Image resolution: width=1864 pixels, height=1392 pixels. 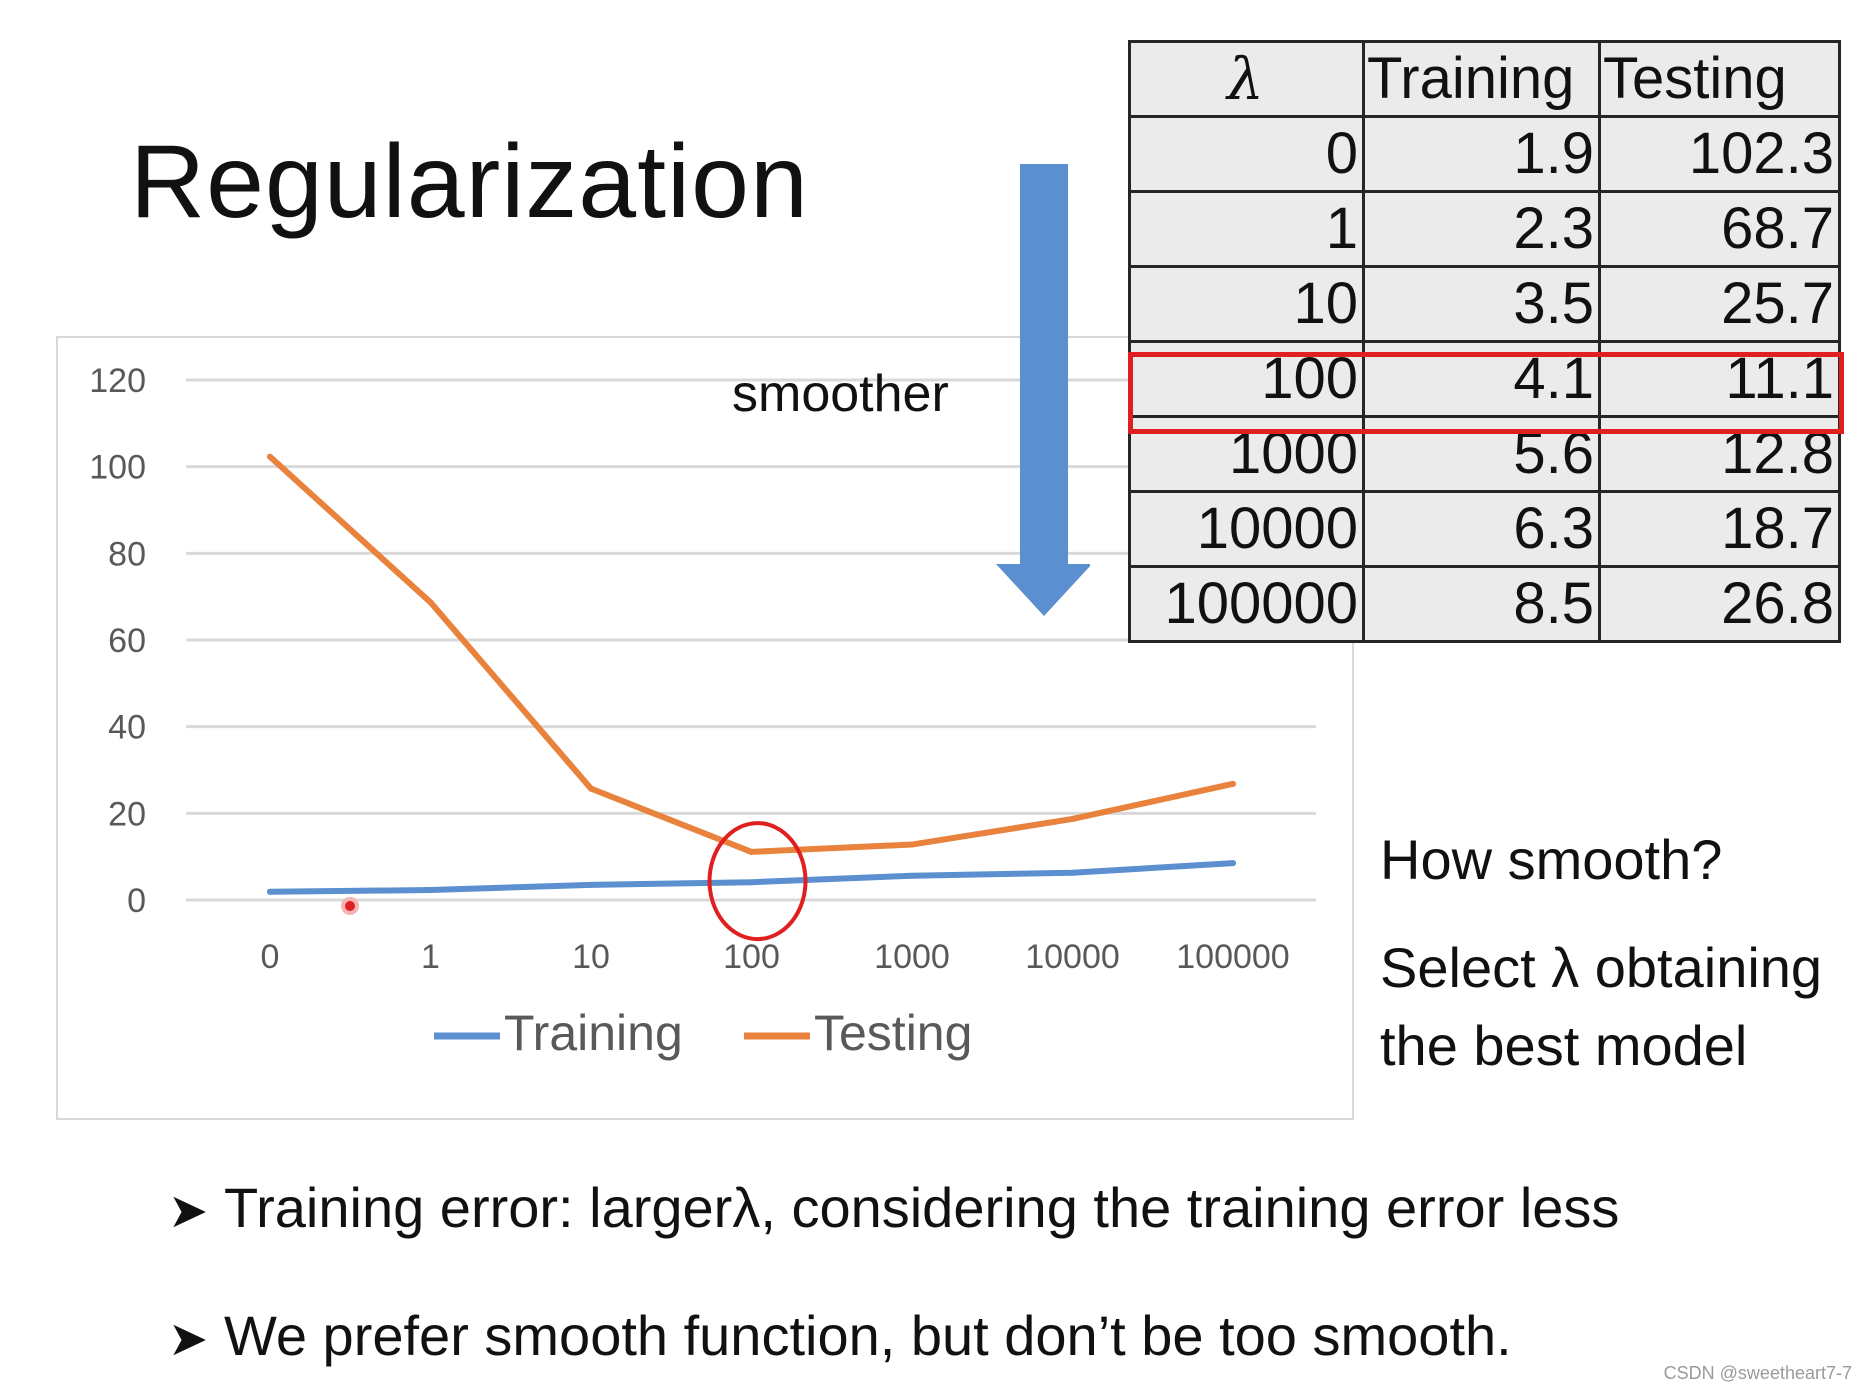 I want to click on y-tick-label: 120, so click(x=117, y=381).